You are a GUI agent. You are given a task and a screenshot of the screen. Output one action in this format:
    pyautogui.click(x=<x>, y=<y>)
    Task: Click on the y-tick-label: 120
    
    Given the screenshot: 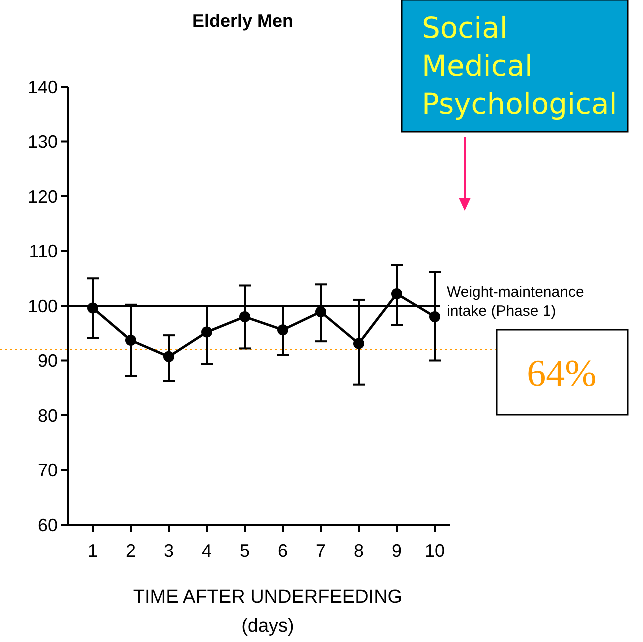 What is the action you would take?
    pyautogui.click(x=43, y=196)
    